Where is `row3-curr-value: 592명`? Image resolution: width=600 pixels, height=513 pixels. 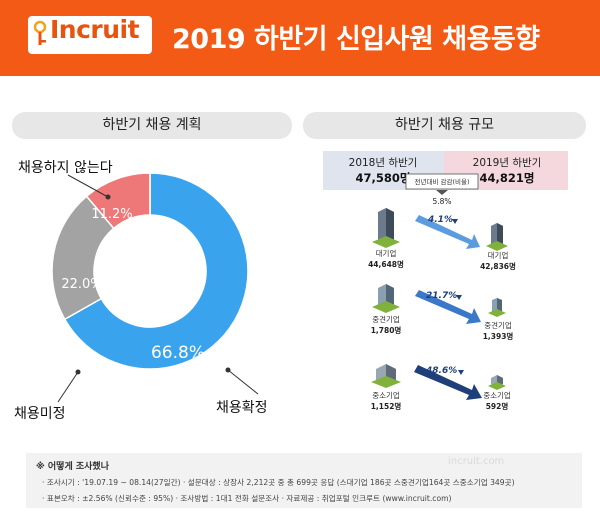
row3-curr-value: 592명 is located at coordinates (497, 406).